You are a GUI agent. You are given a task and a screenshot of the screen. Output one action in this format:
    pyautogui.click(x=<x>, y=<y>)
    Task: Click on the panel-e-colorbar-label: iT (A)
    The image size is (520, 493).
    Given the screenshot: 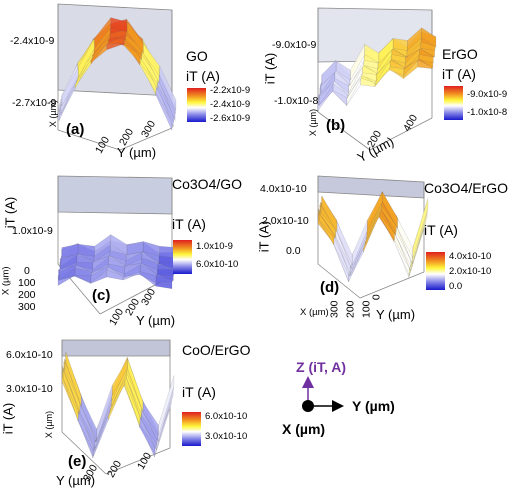 What is the action you would take?
    pyautogui.click(x=199, y=392)
    